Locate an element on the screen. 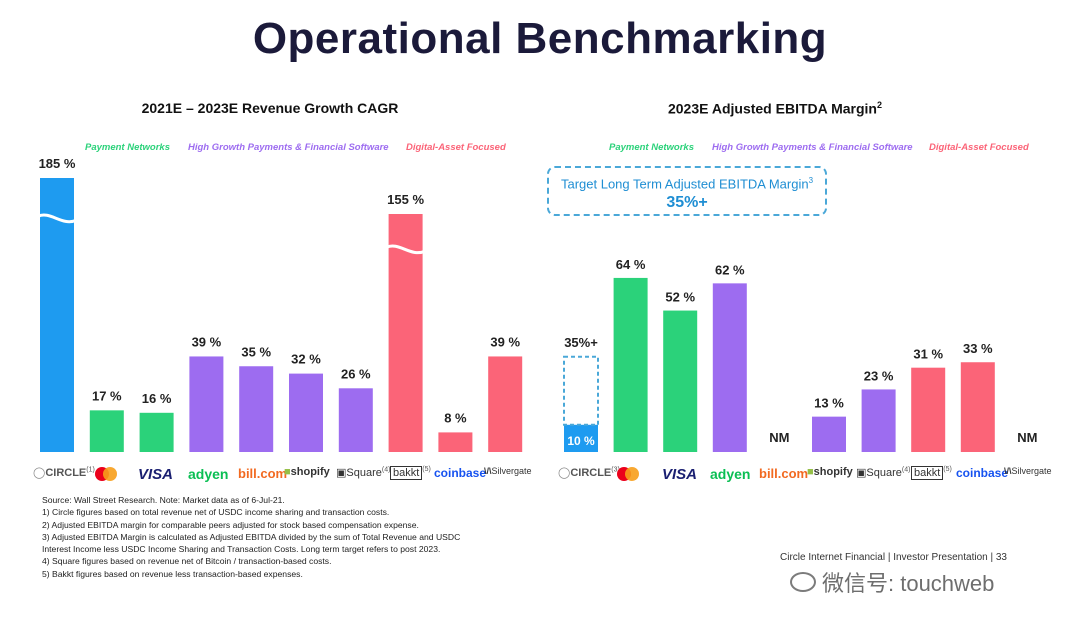 The height and width of the screenshot is (625, 1080). right-logo-square-sup: (4) is located at coordinates (906, 470).